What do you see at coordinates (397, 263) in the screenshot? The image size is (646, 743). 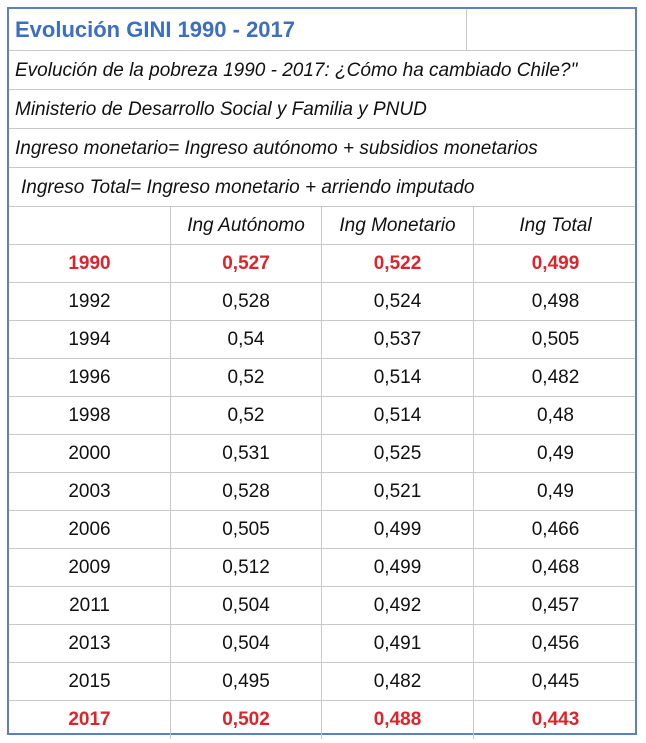 I see `ing-monetario-cell: 0,522` at bounding box center [397, 263].